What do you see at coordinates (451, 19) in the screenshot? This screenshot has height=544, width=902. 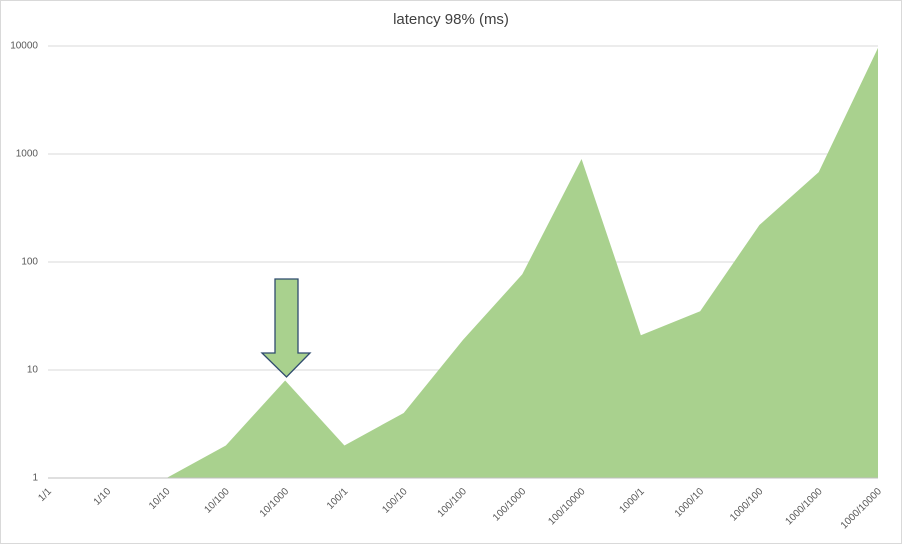 I see `chart-title: latency 98% (ms)` at bounding box center [451, 19].